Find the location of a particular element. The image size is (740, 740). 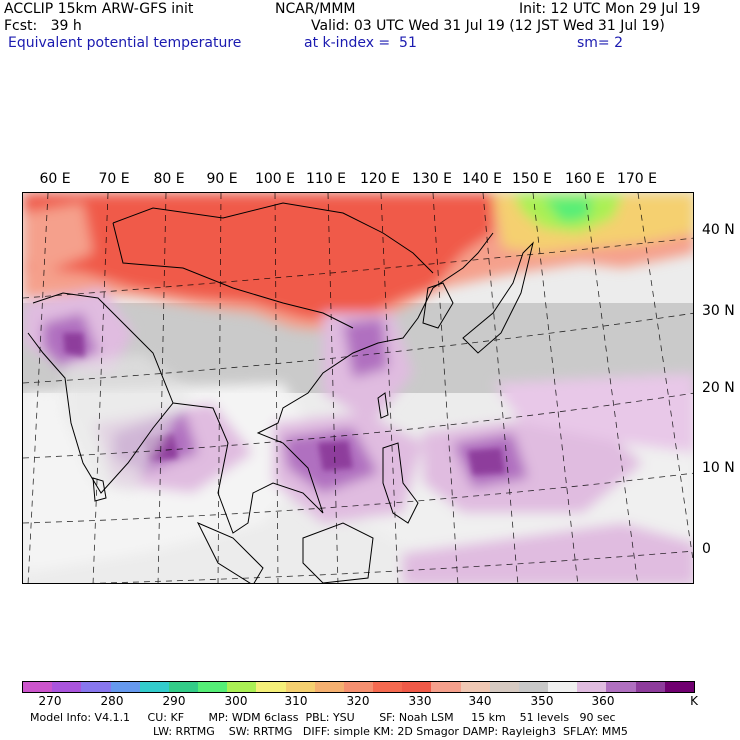

colorbar-label: 360 is located at coordinates (603, 701).